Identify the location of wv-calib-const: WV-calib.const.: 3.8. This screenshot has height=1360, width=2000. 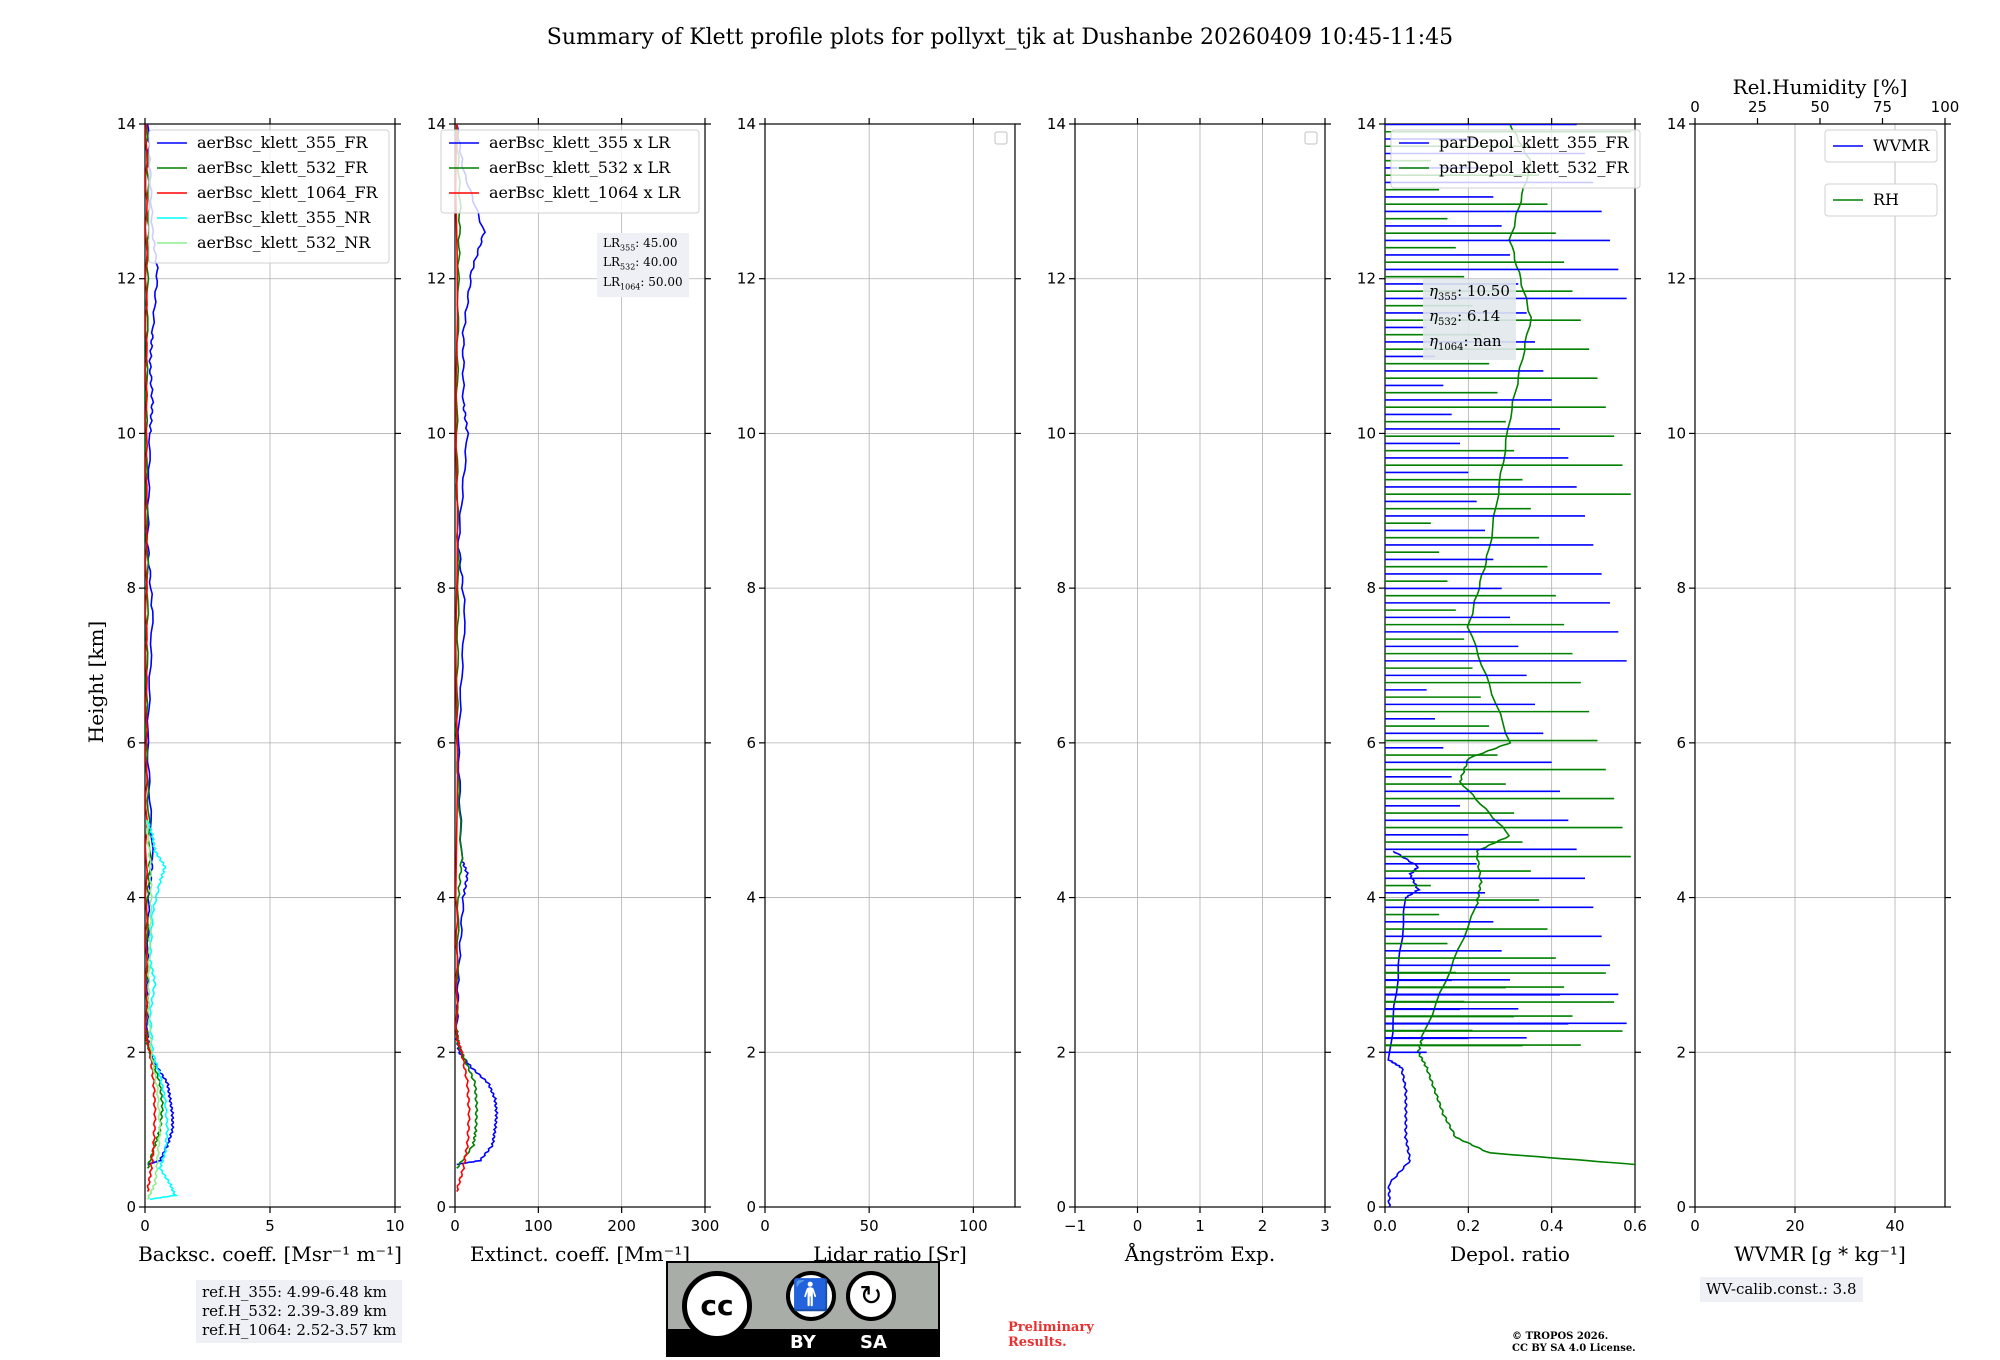
(1781, 1289).